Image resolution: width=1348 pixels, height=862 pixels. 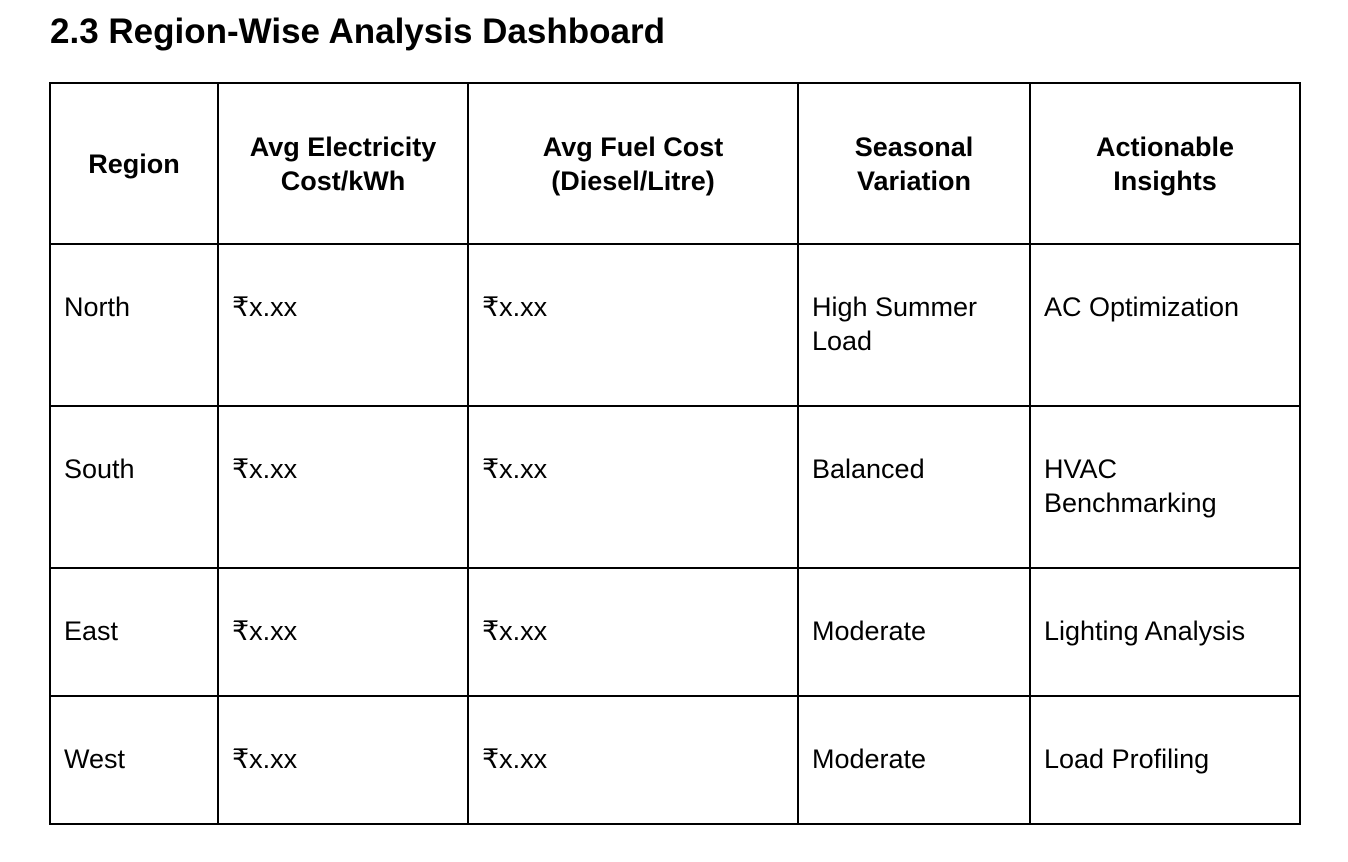 I want to click on cell-actionable-insight: HVAC Benchmarking, so click(x=1165, y=487).